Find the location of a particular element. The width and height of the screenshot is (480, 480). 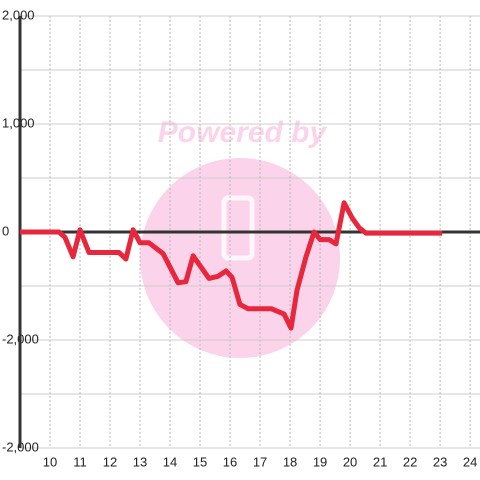

x-tick-label: 22 is located at coordinates (410, 461).